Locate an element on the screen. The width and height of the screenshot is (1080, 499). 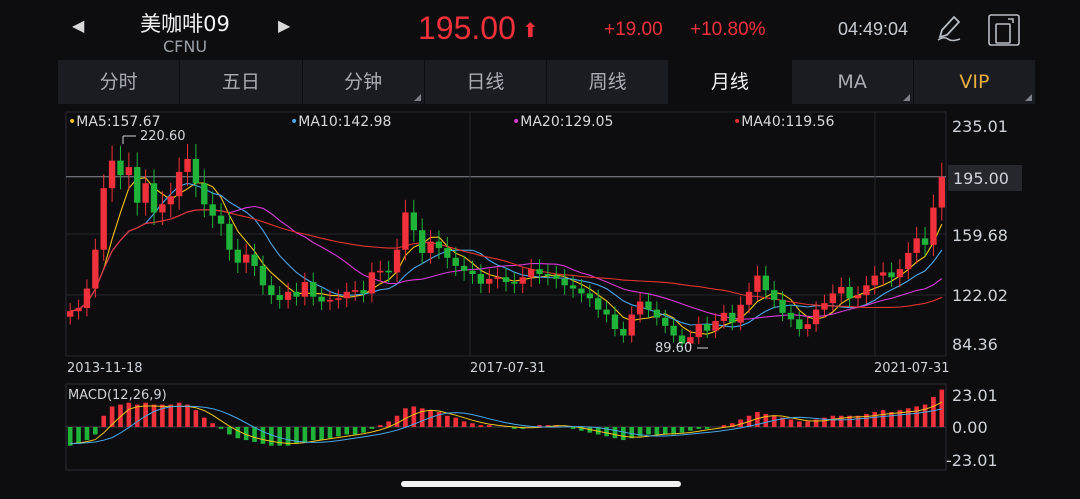
tab-weekly: 周线 is located at coordinates (608, 82).